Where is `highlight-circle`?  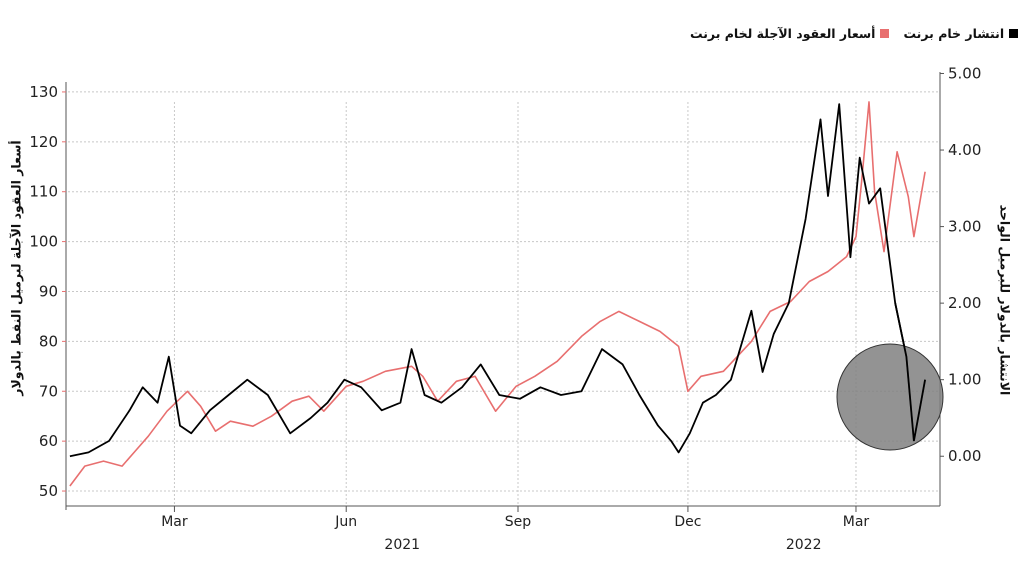 highlight-circle is located at coordinates (890, 397).